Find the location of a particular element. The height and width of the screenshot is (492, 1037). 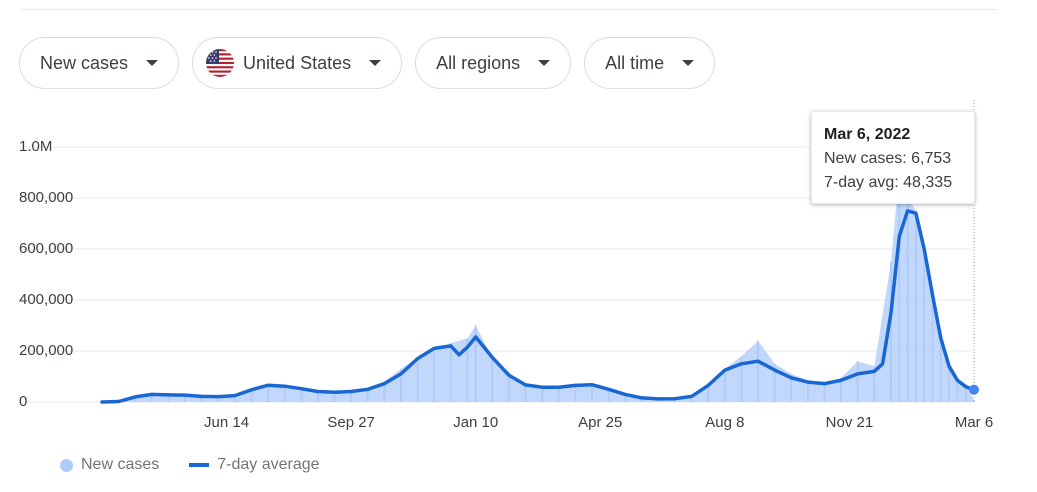

legend-bars-label: New cases is located at coordinates (120, 464).